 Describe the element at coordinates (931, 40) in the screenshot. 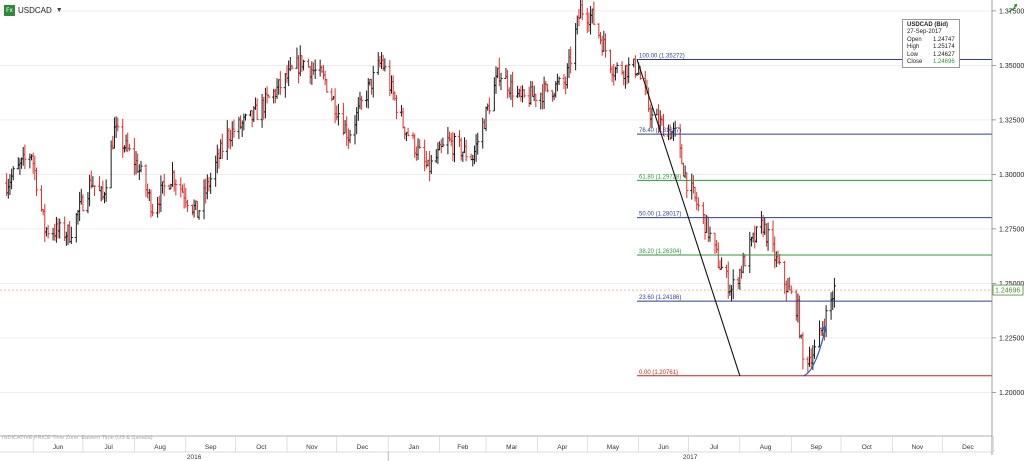

I see `info-row-open: Open 1.24747` at that location.